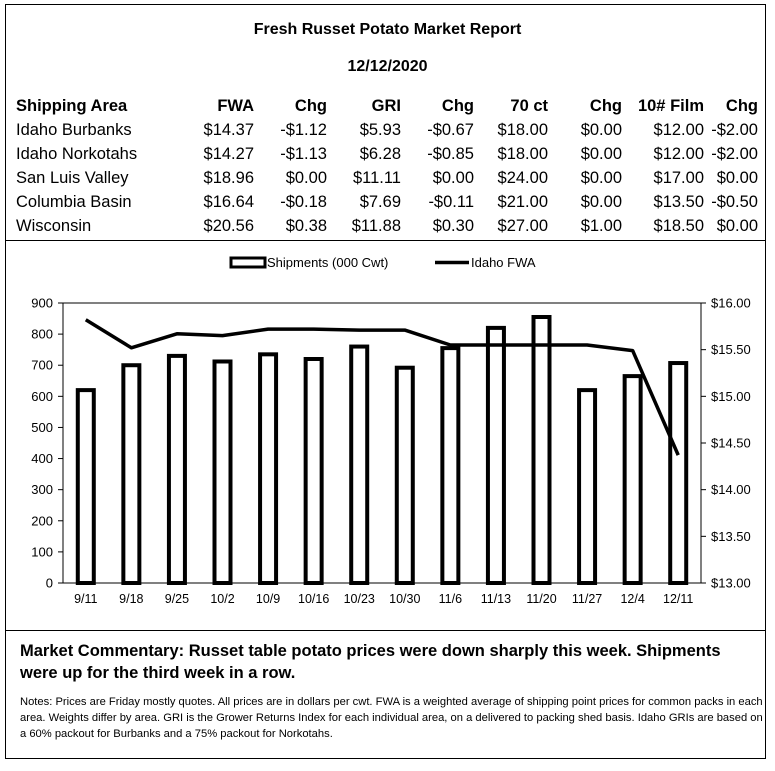  What do you see at coordinates (404, 599) in the screenshot?
I see `x-axis-tick-label: 10/30` at bounding box center [404, 599].